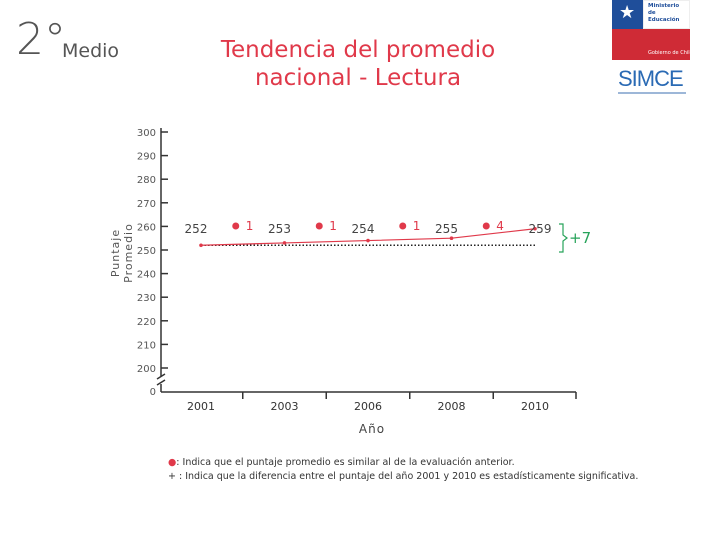 The height and width of the screenshot is (540, 720). I want to click on y-tick-label: 240, so click(146, 275).